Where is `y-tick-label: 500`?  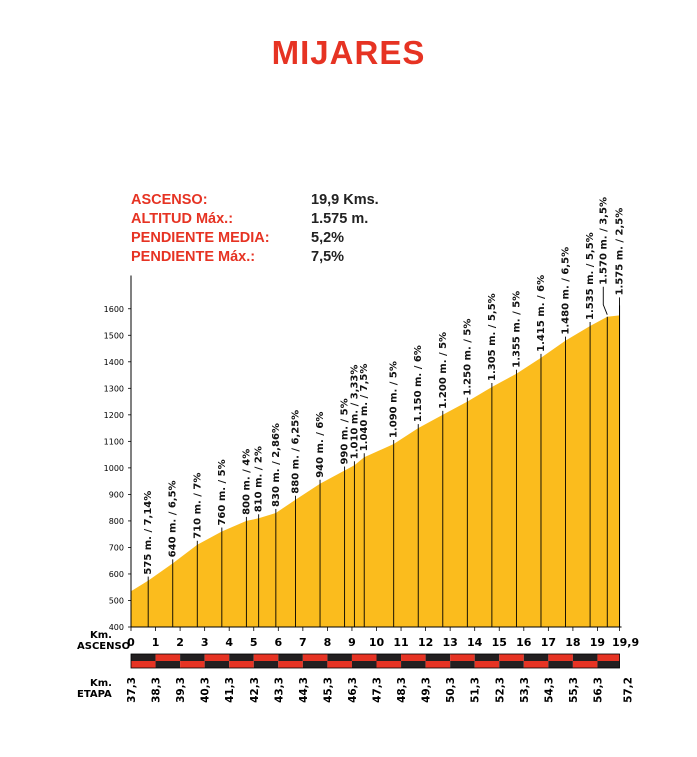
y-tick-label: 500 is located at coordinates (116, 600).